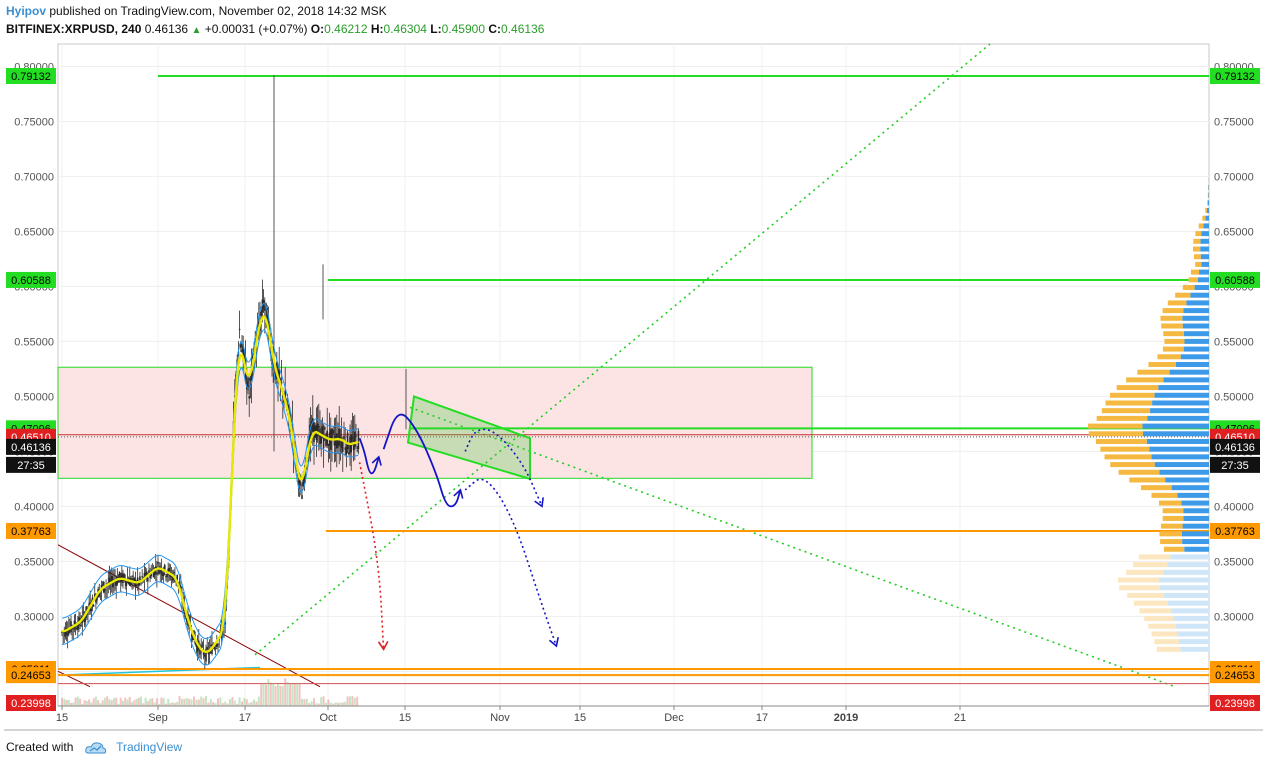  What do you see at coordinates (196, 30) in the screenshot?
I see `up-triangle-icon: ▲` at bounding box center [196, 30].